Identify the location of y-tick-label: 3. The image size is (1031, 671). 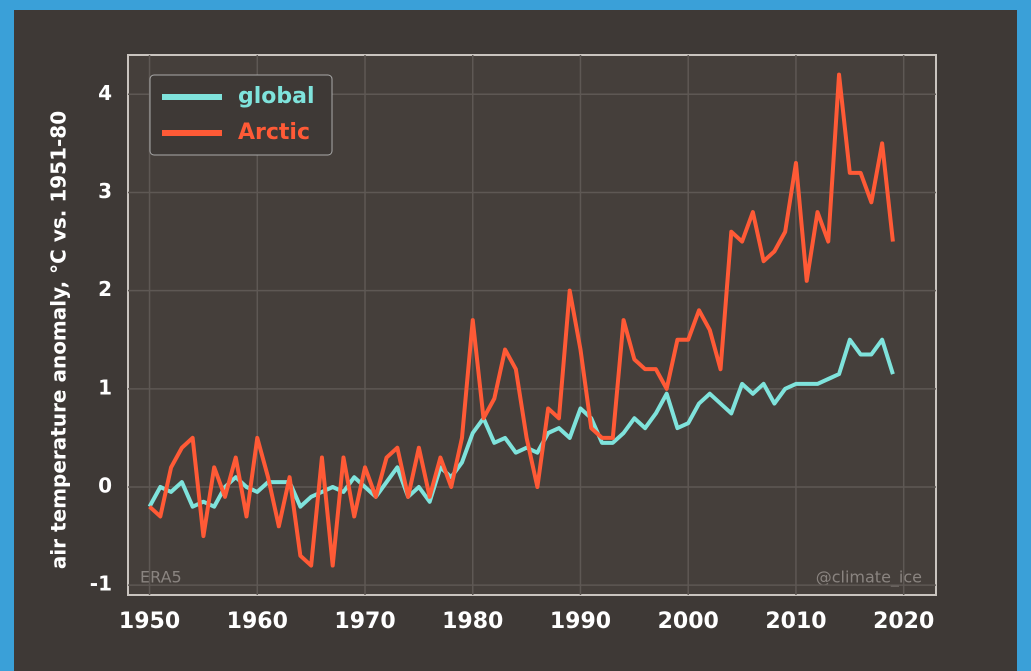
(105, 191).